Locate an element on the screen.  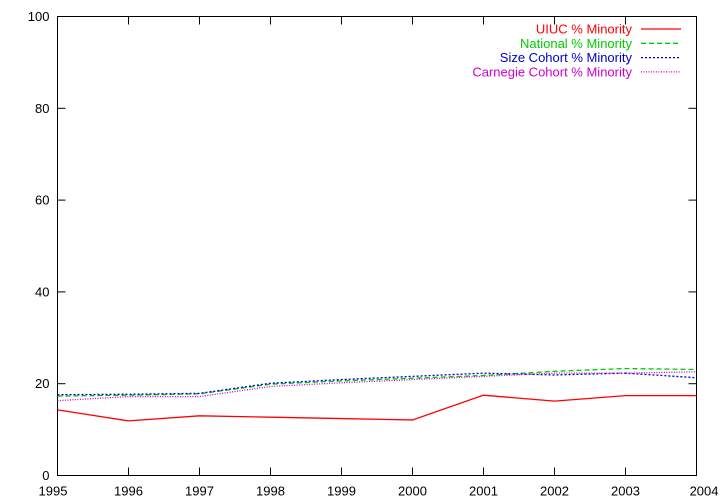
y-tick-label: 40 is located at coordinates (42, 291).